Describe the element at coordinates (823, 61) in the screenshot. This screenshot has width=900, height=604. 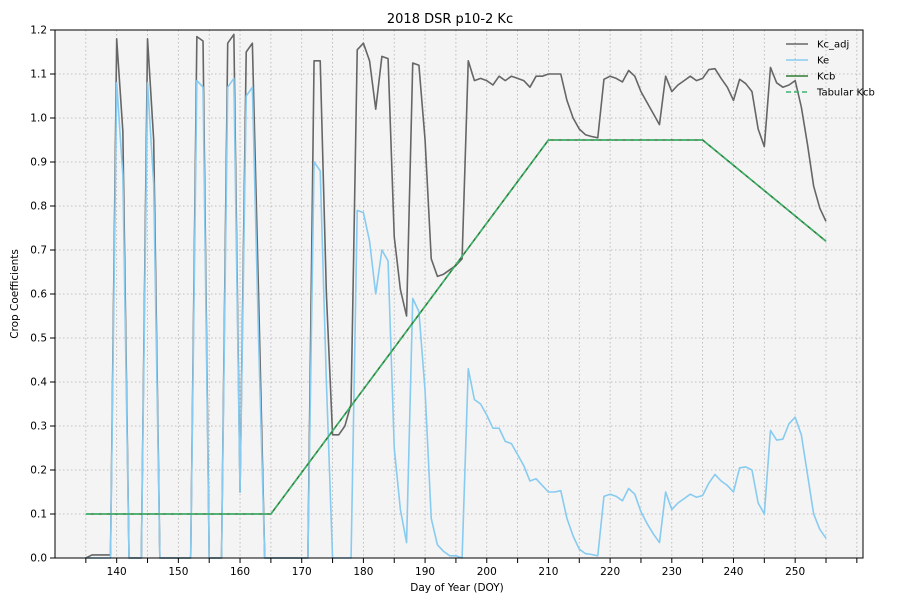
I see `legend-label: Ke` at that location.